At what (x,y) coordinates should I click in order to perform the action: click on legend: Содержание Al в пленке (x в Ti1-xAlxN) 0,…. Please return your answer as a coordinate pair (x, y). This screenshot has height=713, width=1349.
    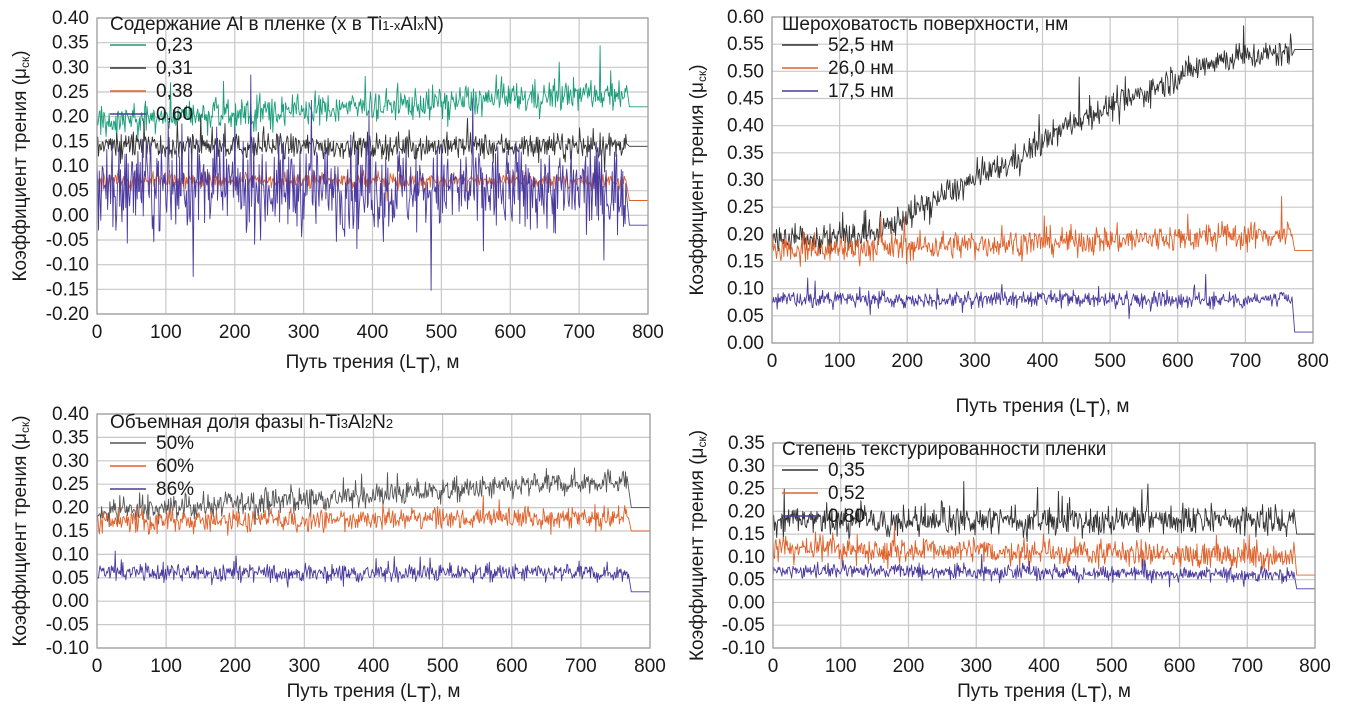
    Looking at the image, I should click on (277, 69).